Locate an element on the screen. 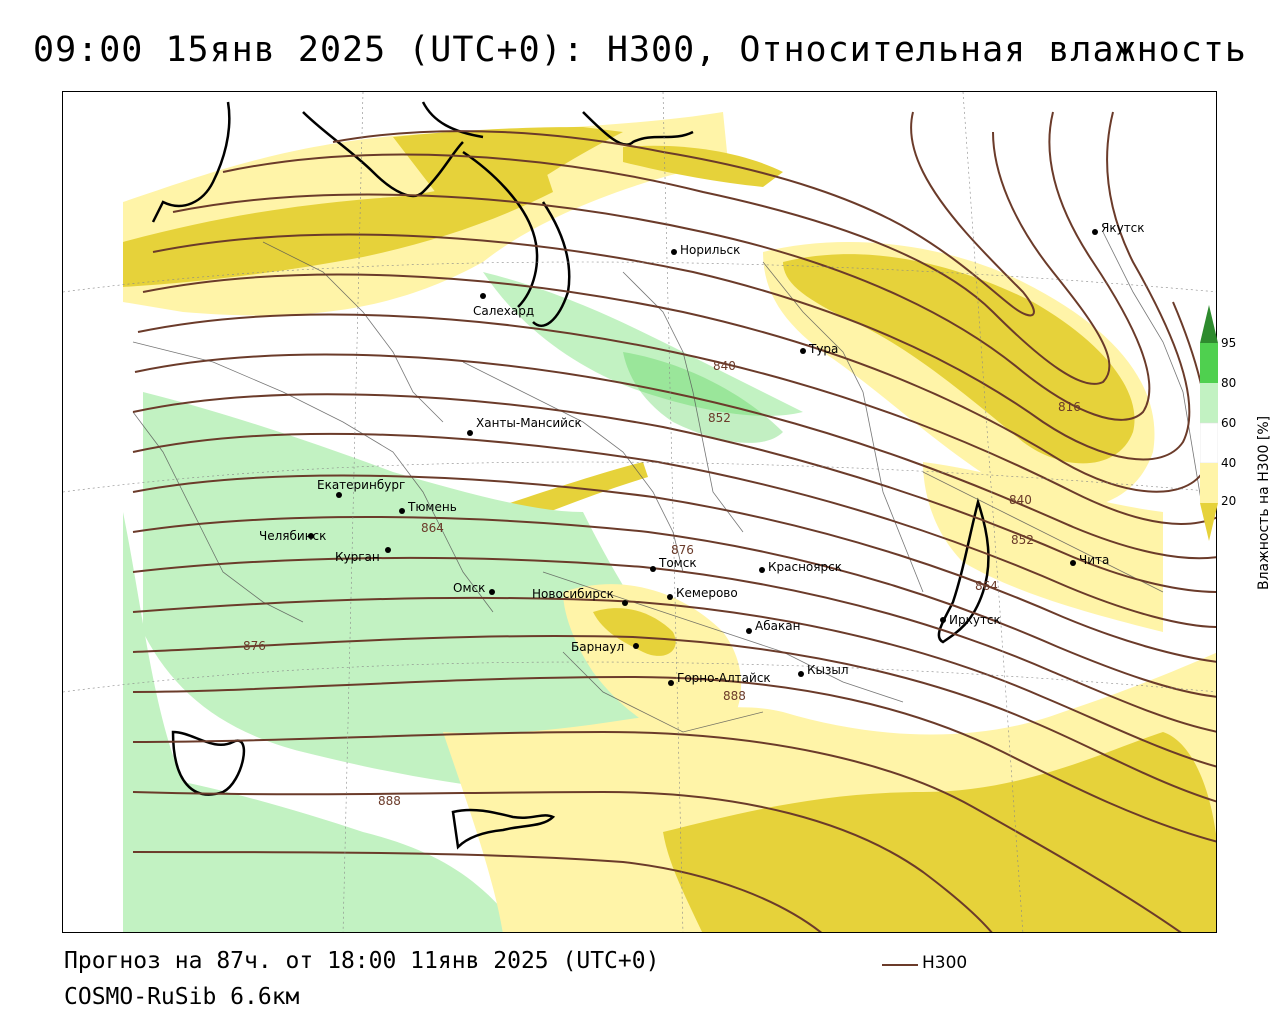 The height and width of the screenshot is (1024, 1280). svg-text: Челябинск is located at coordinates (292, 536).